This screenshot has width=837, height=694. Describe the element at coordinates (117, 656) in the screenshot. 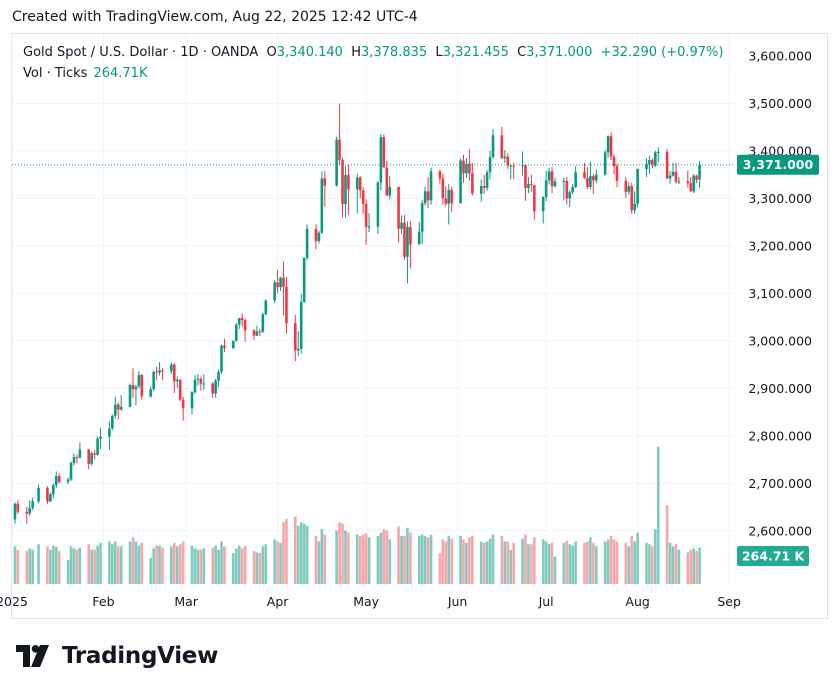

I see `tradingview-logo: TradingView` at that location.